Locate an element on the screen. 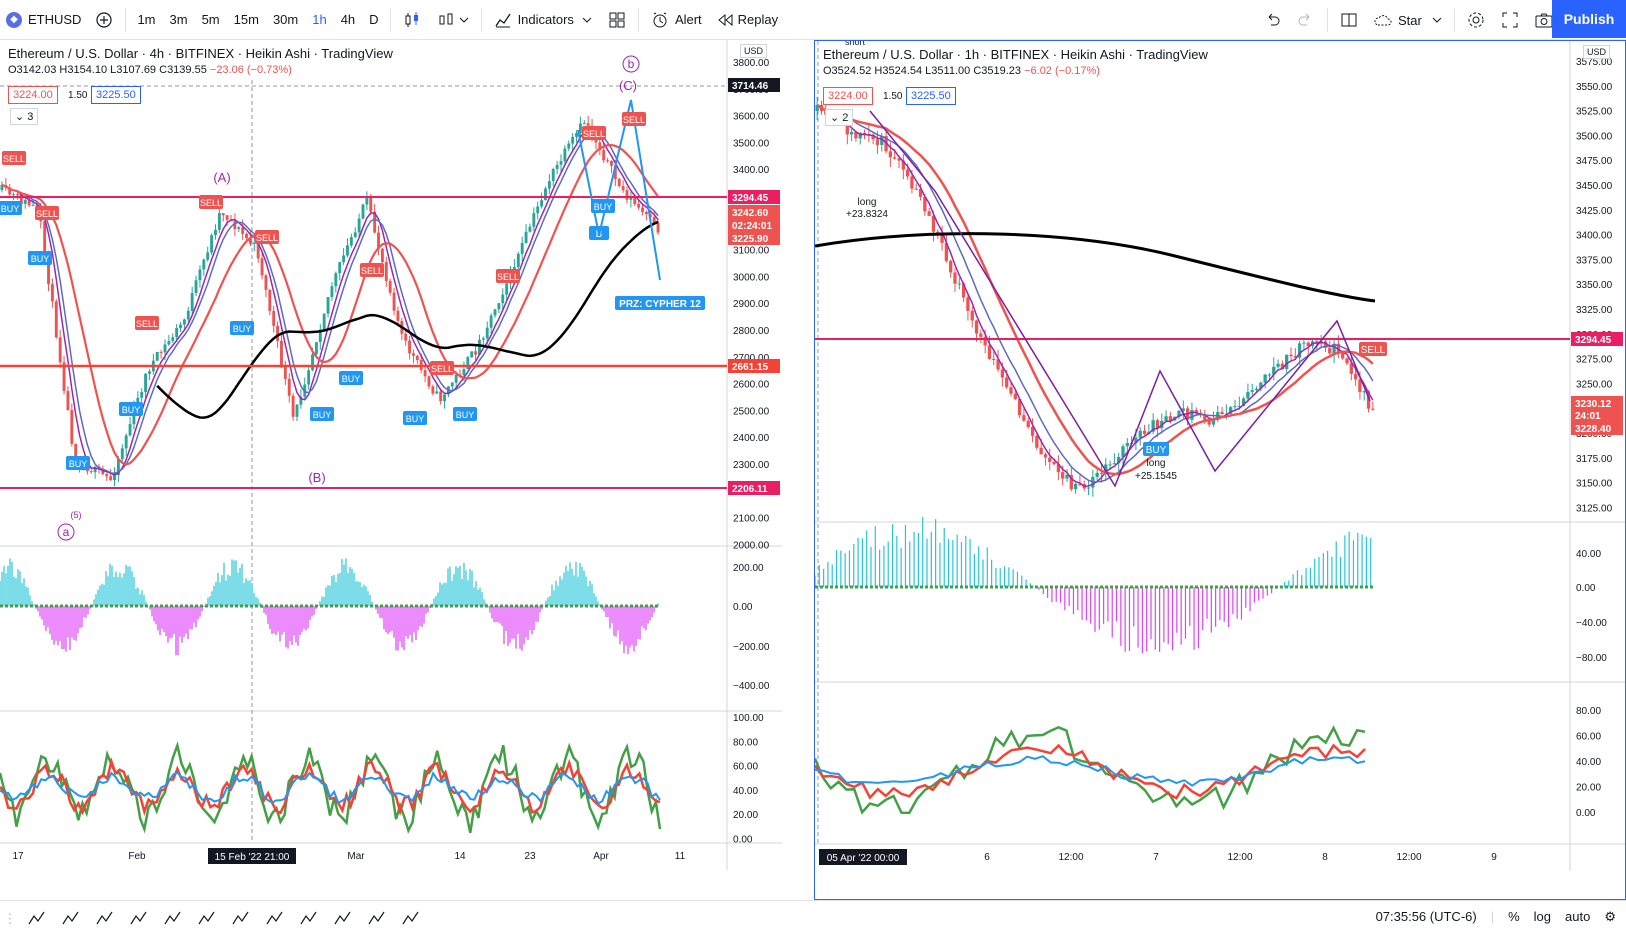 Image resolution: width=1626 pixels, height=937 pixels. gann-icon is located at coordinates (241, 919).